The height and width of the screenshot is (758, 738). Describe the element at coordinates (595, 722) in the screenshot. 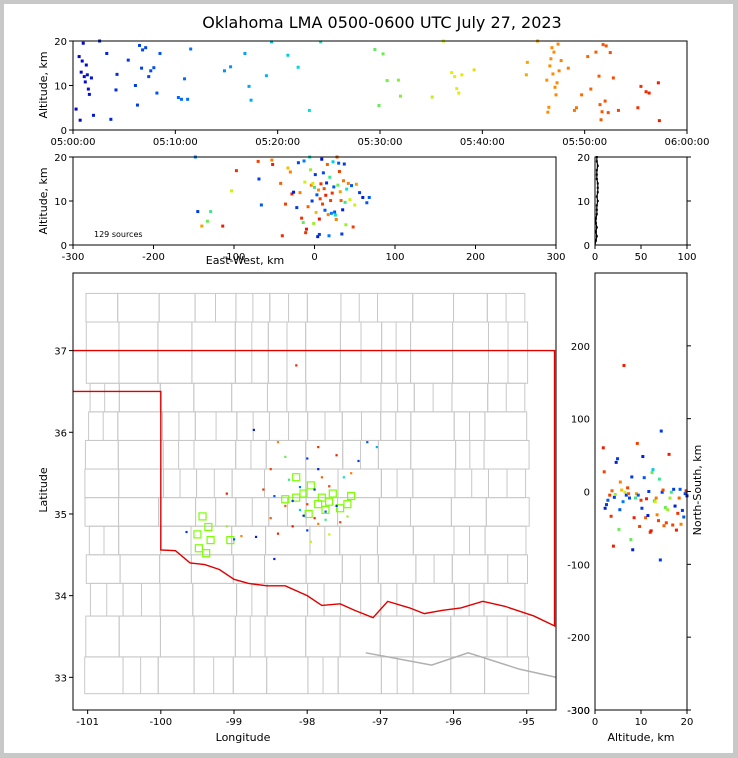

I see `north-south-xtick-label: 0` at that location.